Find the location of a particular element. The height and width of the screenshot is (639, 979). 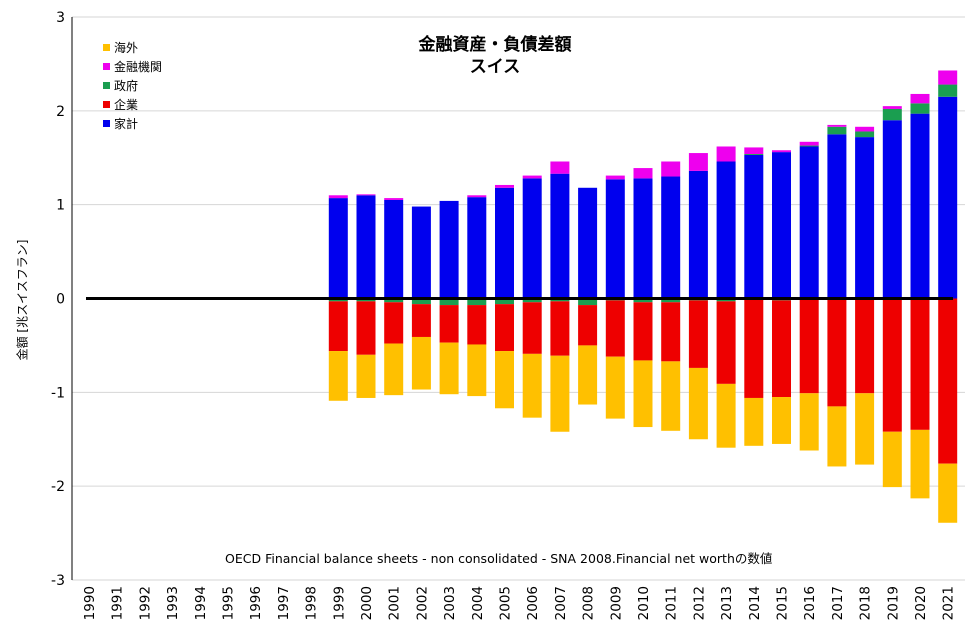

y-tick-label: -2 is located at coordinates (58, 487).